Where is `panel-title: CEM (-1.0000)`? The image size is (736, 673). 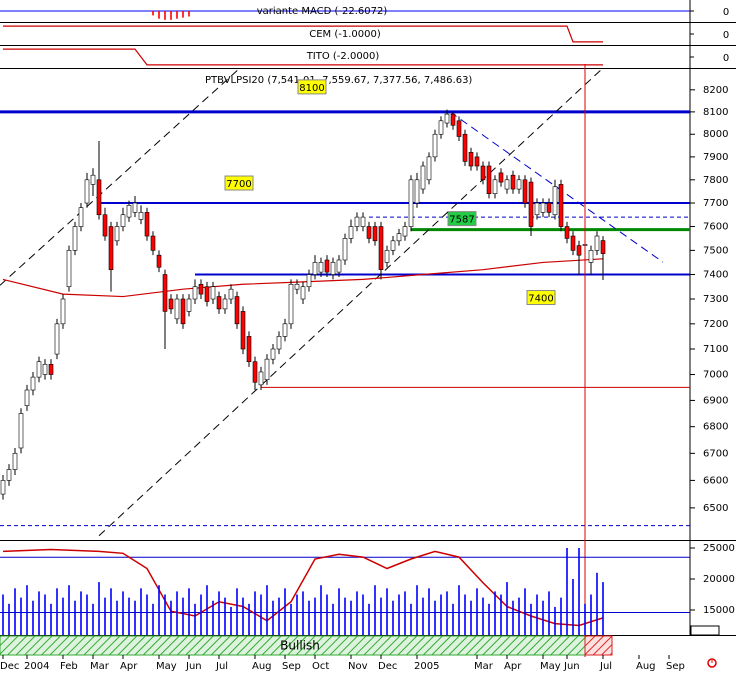
panel-title: CEM (-1.0000) is located at coordinates (345, 34).